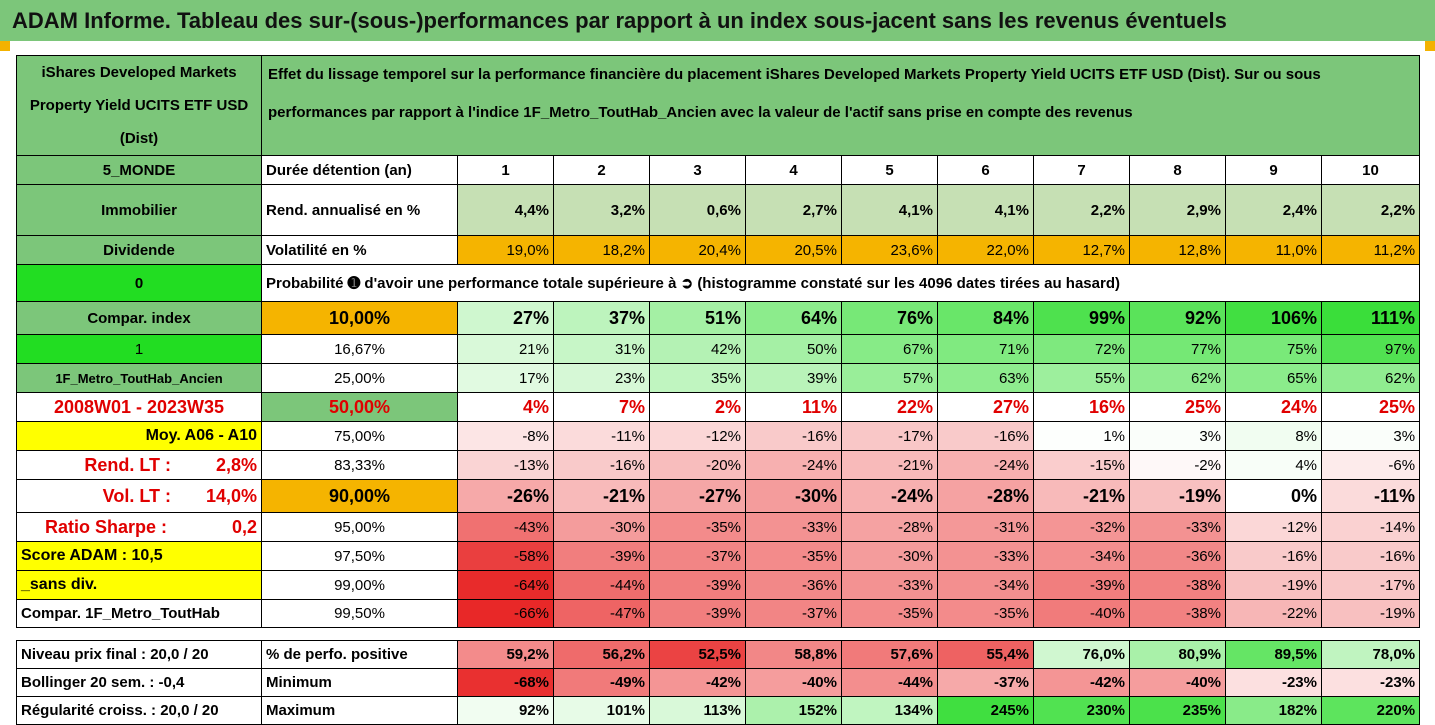 The height and width of the screenshot is (725, 1435). I want to click on value-cell: 7%, so click(601, 407).